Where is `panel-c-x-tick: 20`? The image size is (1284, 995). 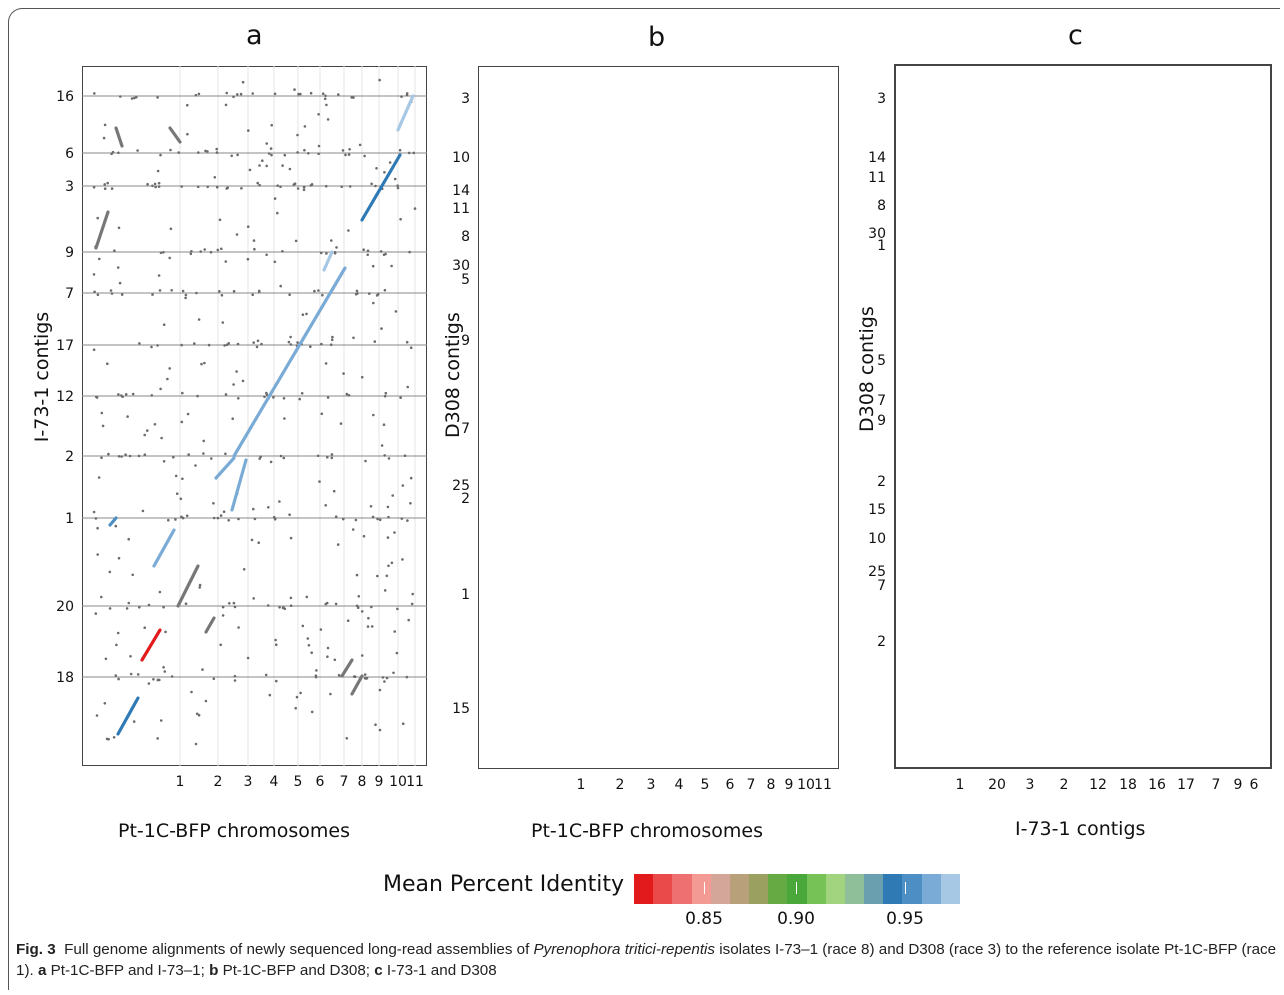 panel-c-x-tick: 20 is located at coordinates (997, 785).